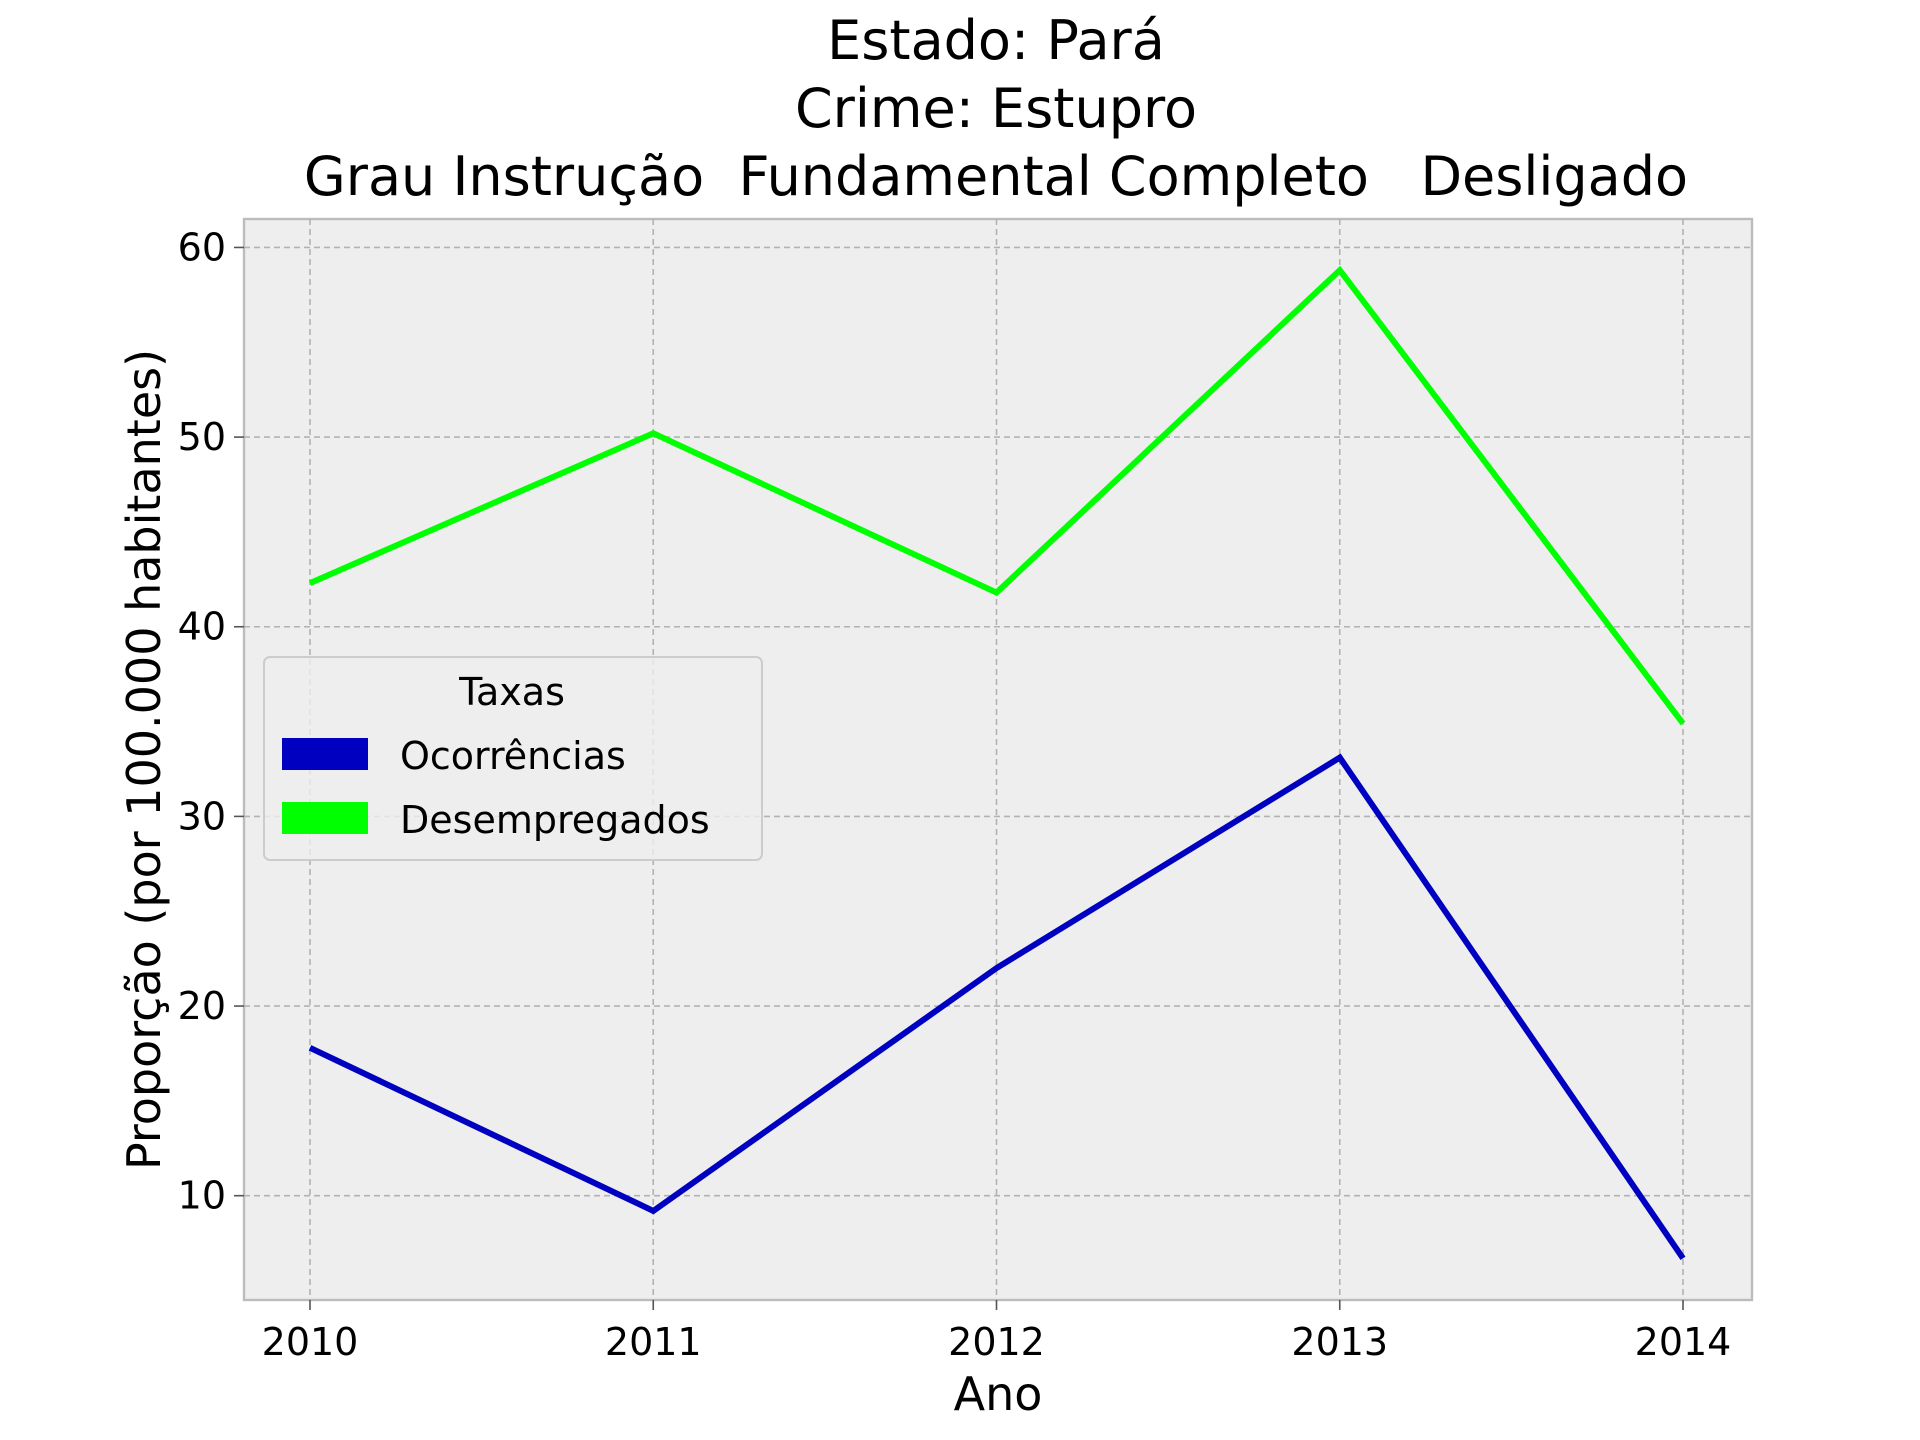  I want to click on legend-box, so click(513, 758).